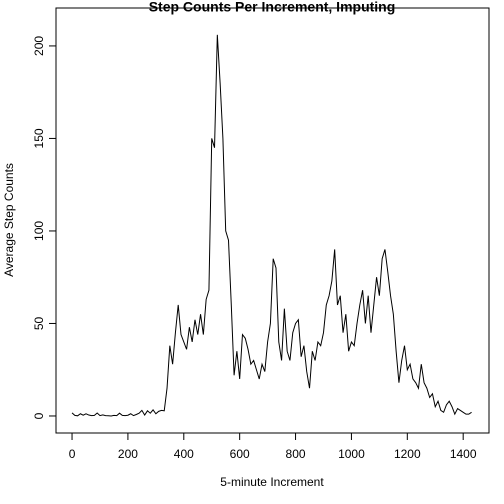  I want to click on x-axis-label: 5-minute Increment, so click(272, 482).